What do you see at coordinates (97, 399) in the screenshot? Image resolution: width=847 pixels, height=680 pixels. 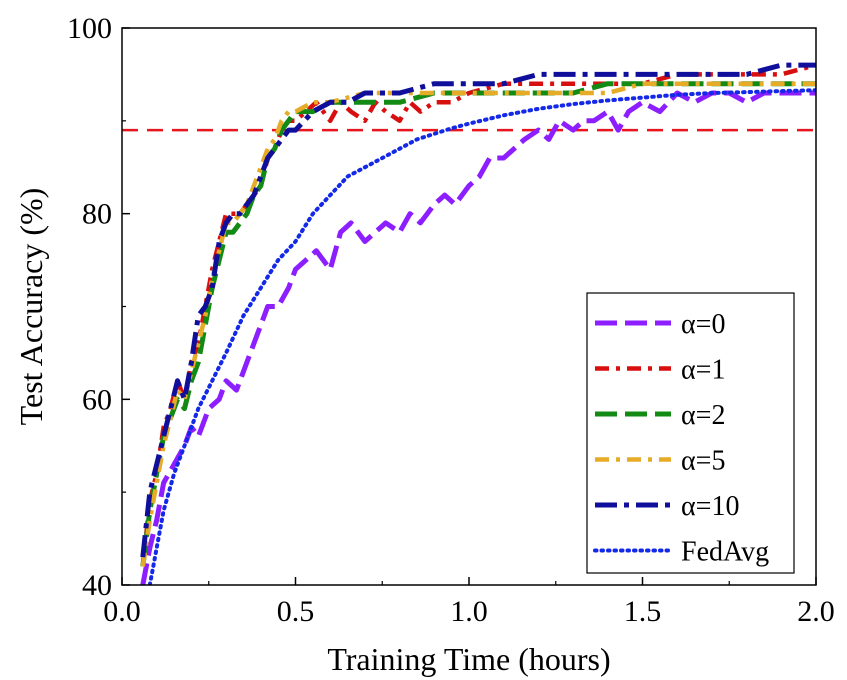 I see `y-tick-label: 60` at bounding box center [97, 399].